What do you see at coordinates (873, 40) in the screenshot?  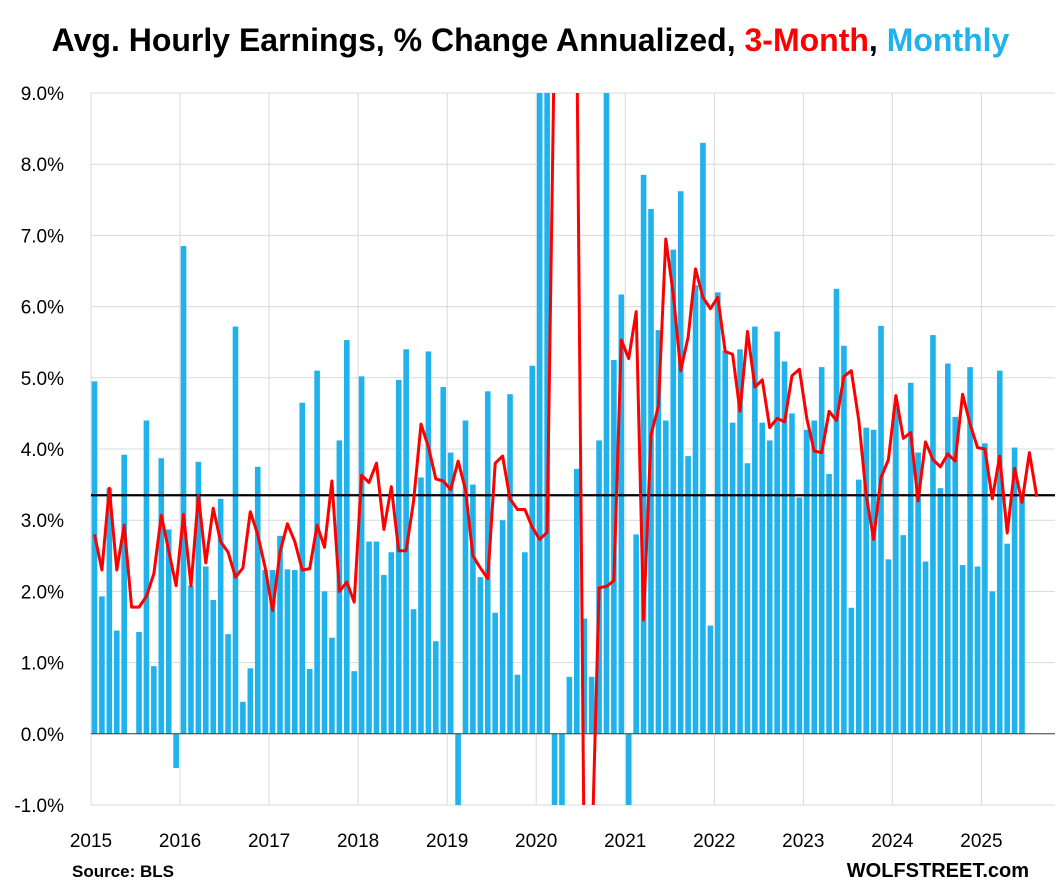 I see `title-comma: ,` at bounding box center [873, 40].